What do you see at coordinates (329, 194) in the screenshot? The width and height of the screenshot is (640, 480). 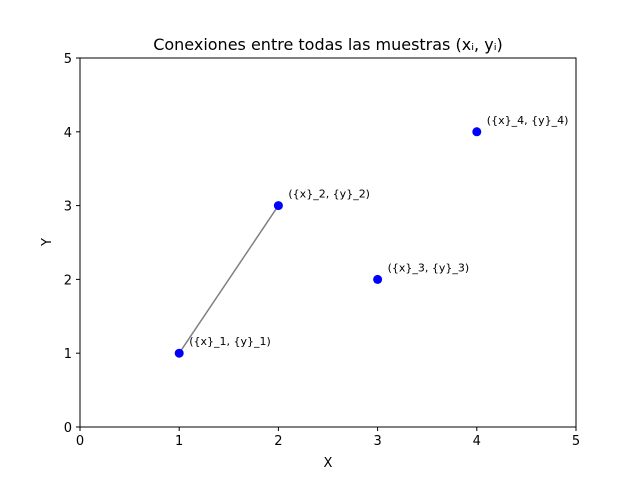 I see `point-label: ({x}_2, {y}_2)` at bounding box center [329, 194].